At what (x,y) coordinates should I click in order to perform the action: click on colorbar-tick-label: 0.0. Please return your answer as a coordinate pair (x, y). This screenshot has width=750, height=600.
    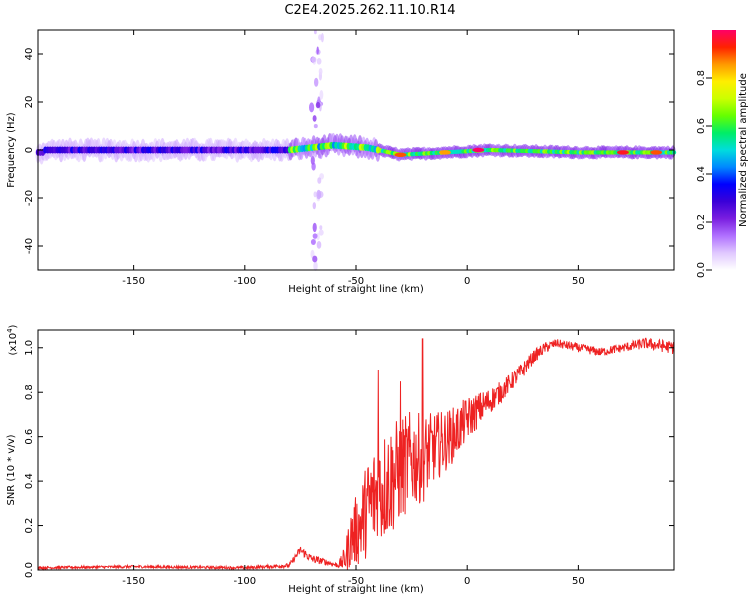
    Looking at the image, I should click on (701, 270).